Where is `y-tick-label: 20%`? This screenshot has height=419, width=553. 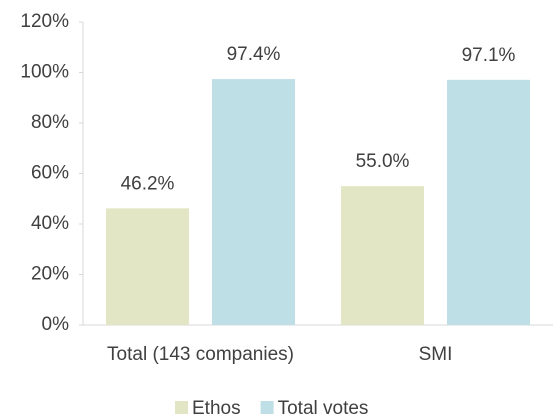 y-tick-label: 20% is located at coordinates (50, 274).